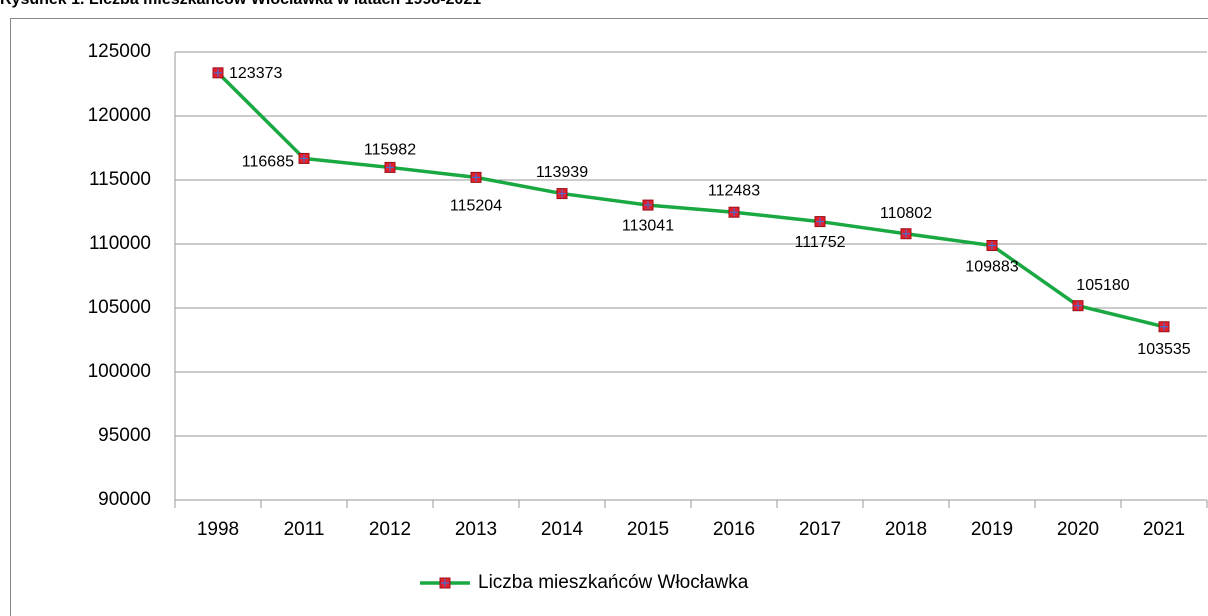 The width and height of the screenshot is (1208, 616). I want to click on data-label: 111752, so click(819, 242).